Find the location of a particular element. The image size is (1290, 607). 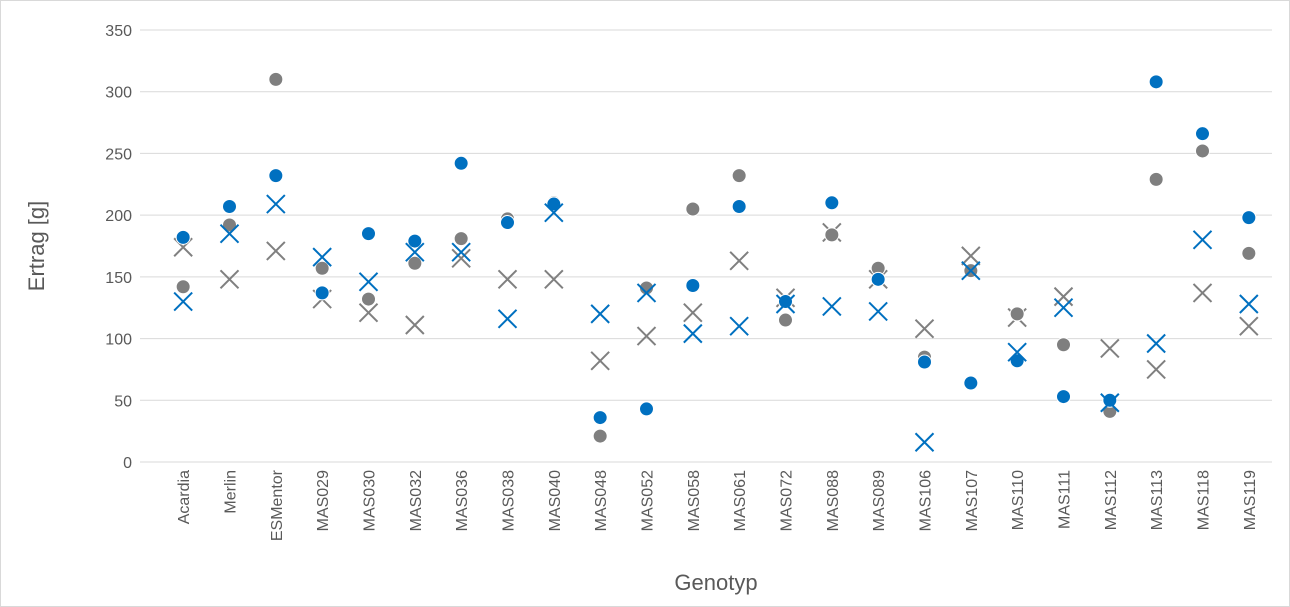

x-tick-label: MAS038 is located at coordinates (509, 500).